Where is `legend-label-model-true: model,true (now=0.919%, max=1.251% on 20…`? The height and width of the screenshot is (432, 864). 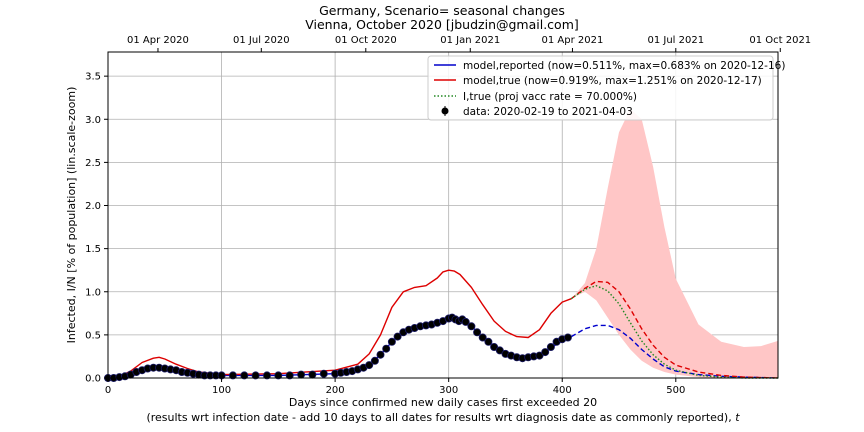
legend-label-model-true: model,true (now=0.919%, max=1.251% on 20… is located at coordinates (612, 81).